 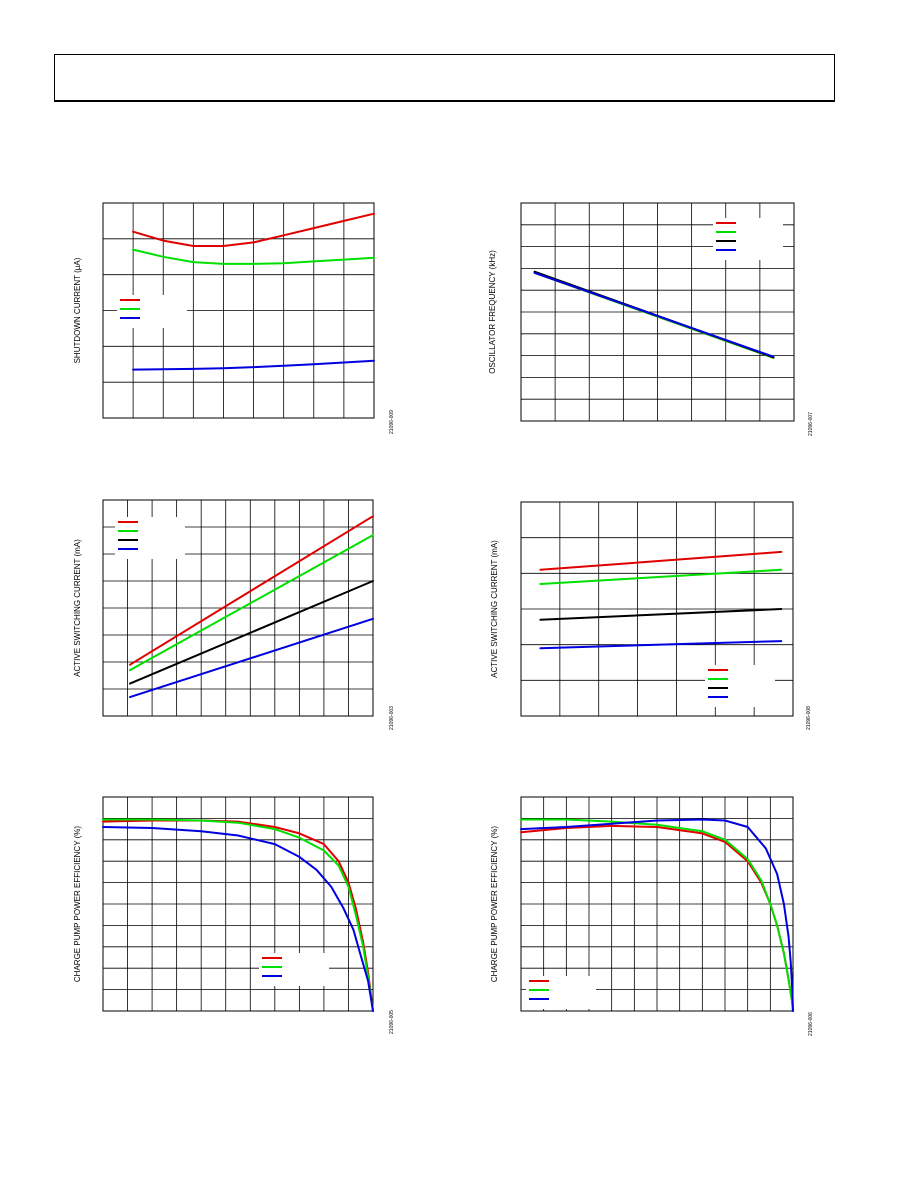 I want to click on figure-id: 21096-008, so click(x=809, y=718).